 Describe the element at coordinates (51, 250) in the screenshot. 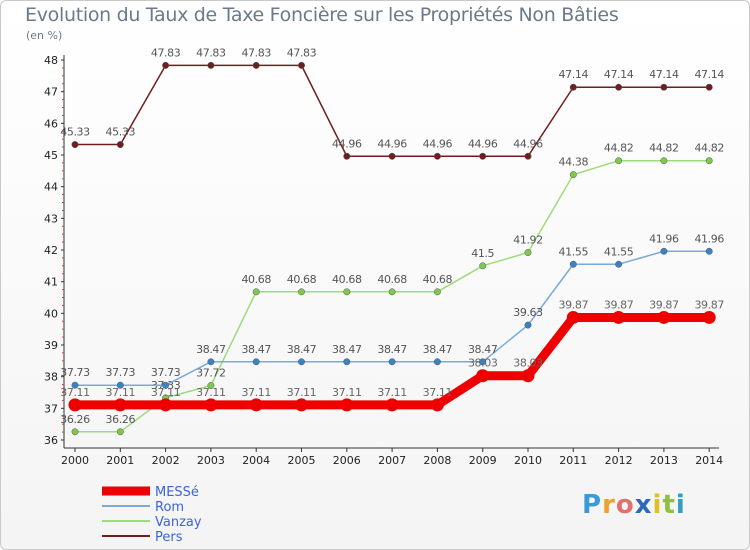

I see `y-tick-label: 42` at that location.